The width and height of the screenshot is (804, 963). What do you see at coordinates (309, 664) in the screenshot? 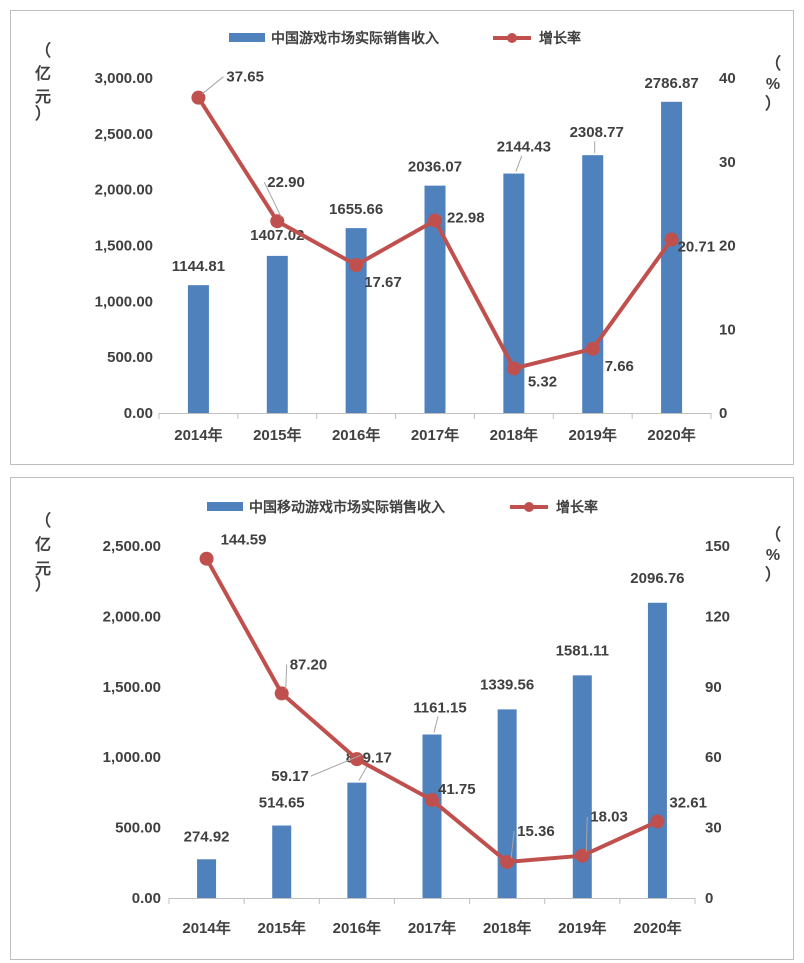
I see `growth-rate-label: 87.20` at bounding box center [309, 664].